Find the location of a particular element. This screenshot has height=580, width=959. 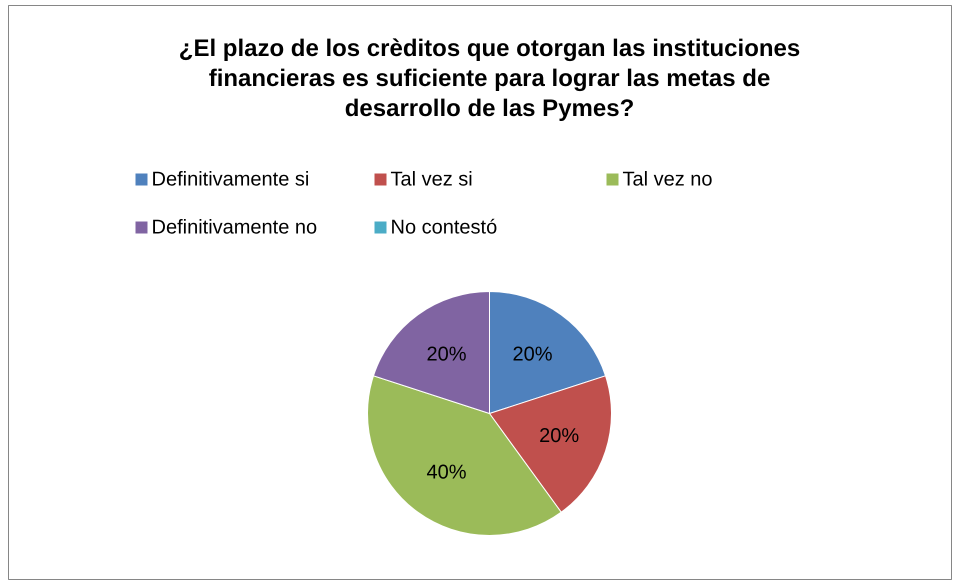

legend-label: Definitivamente no is located at coordinates (235, 227).